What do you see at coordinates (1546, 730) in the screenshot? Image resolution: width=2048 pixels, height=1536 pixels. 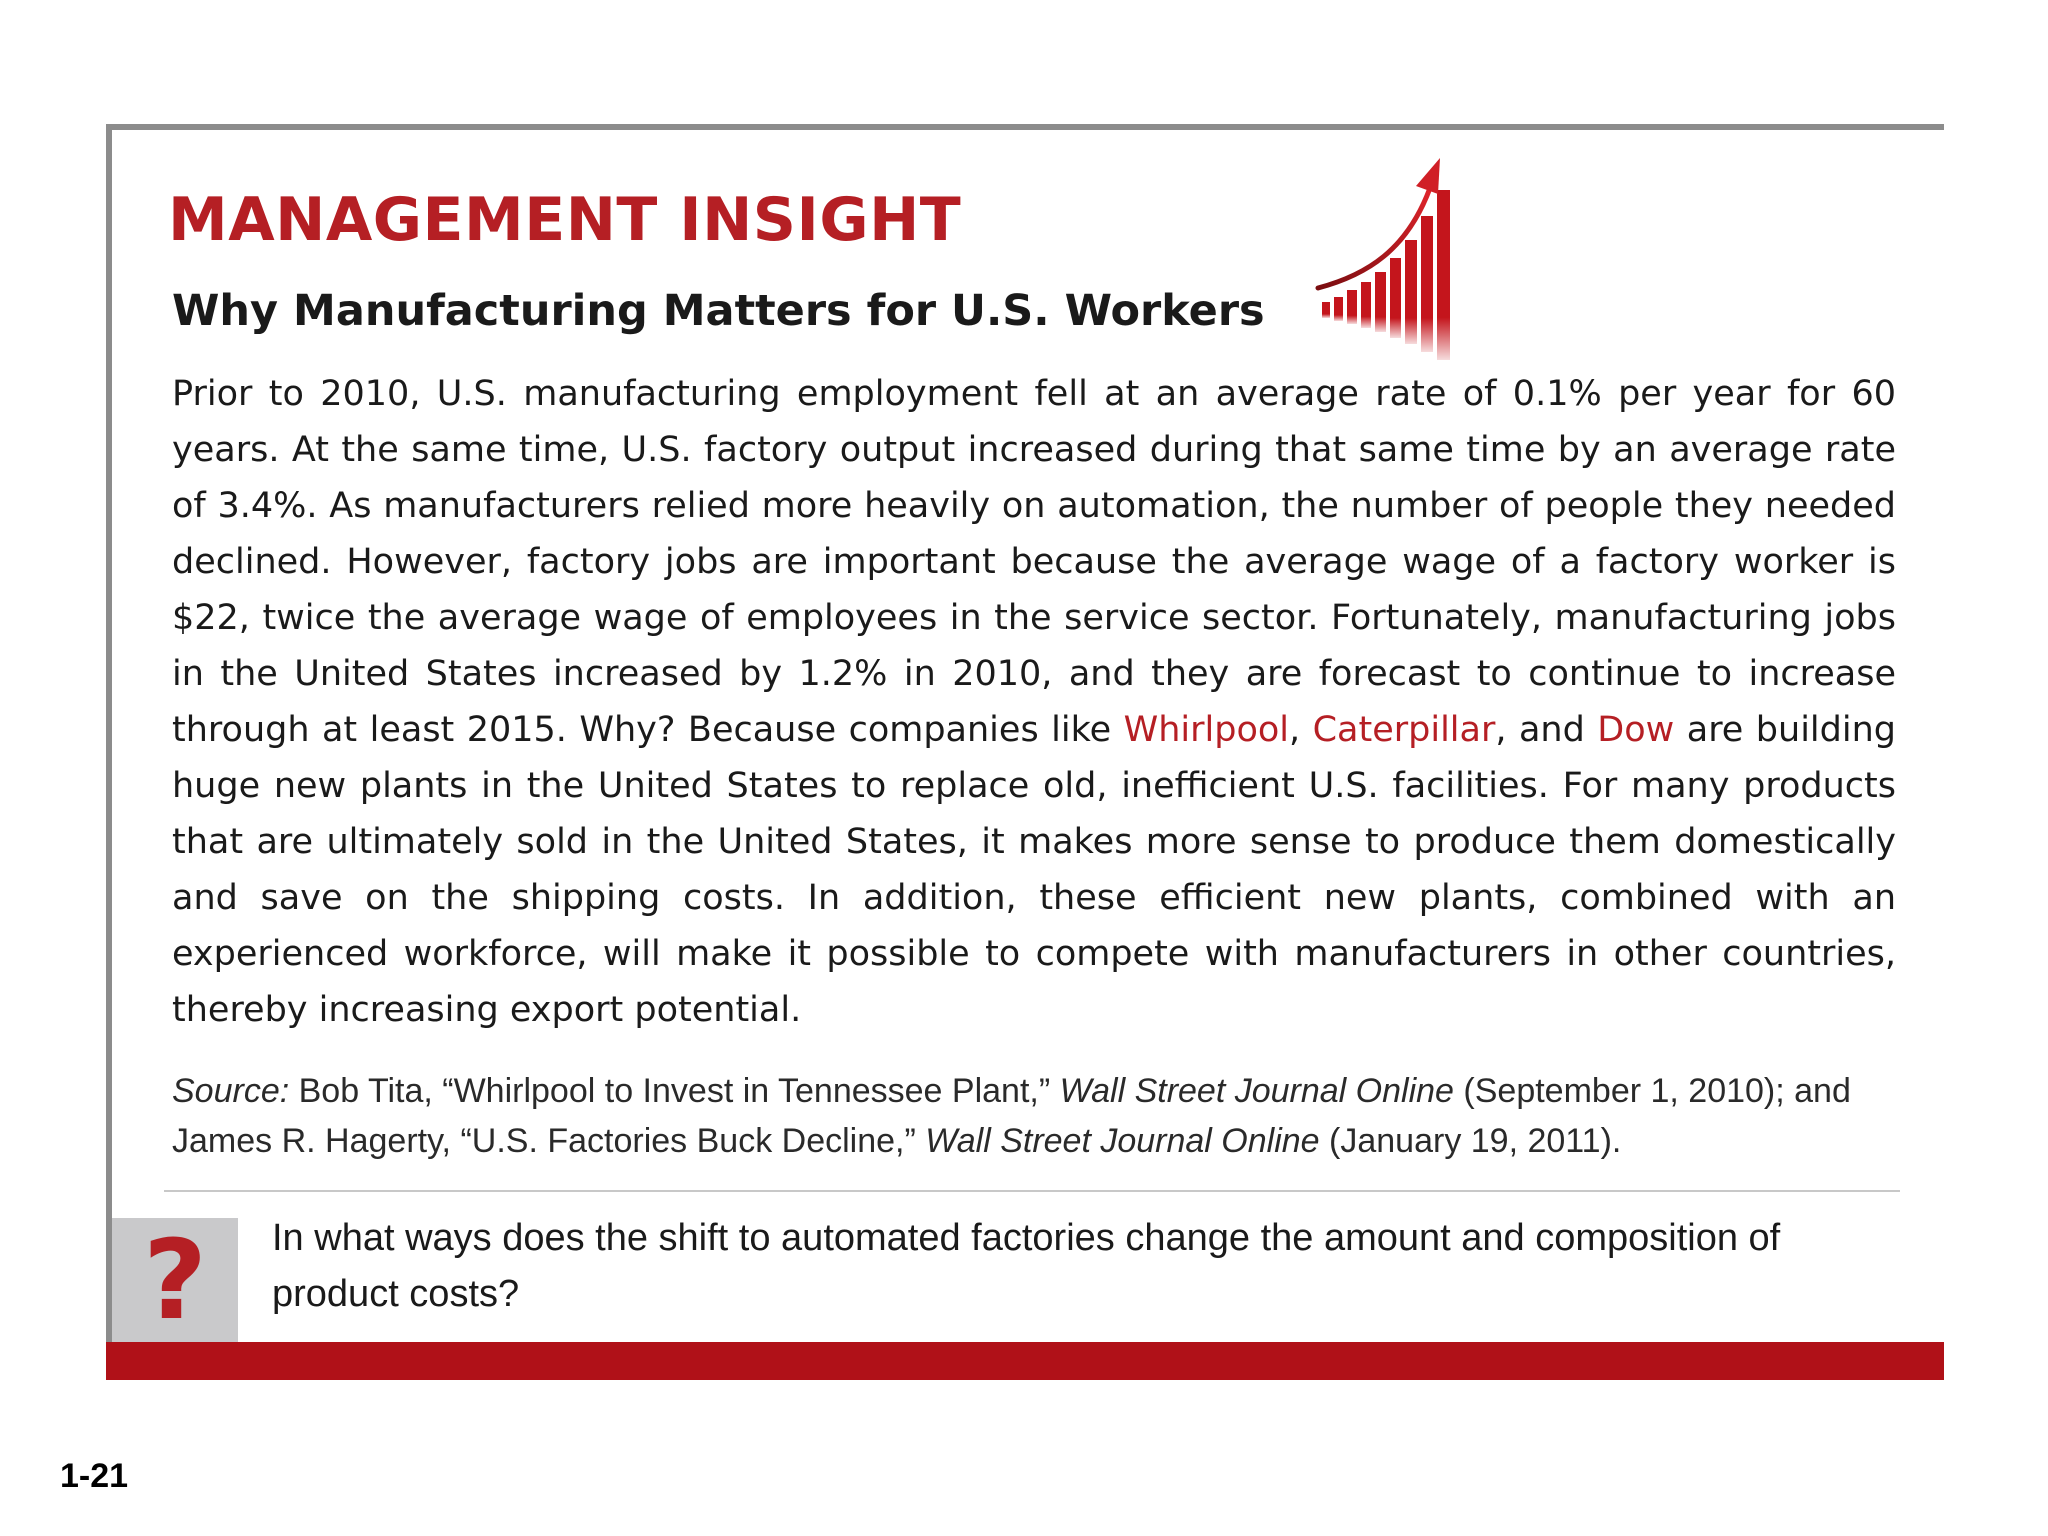 I see `body-separator-2: , and` at bounding box center [1546, 730].